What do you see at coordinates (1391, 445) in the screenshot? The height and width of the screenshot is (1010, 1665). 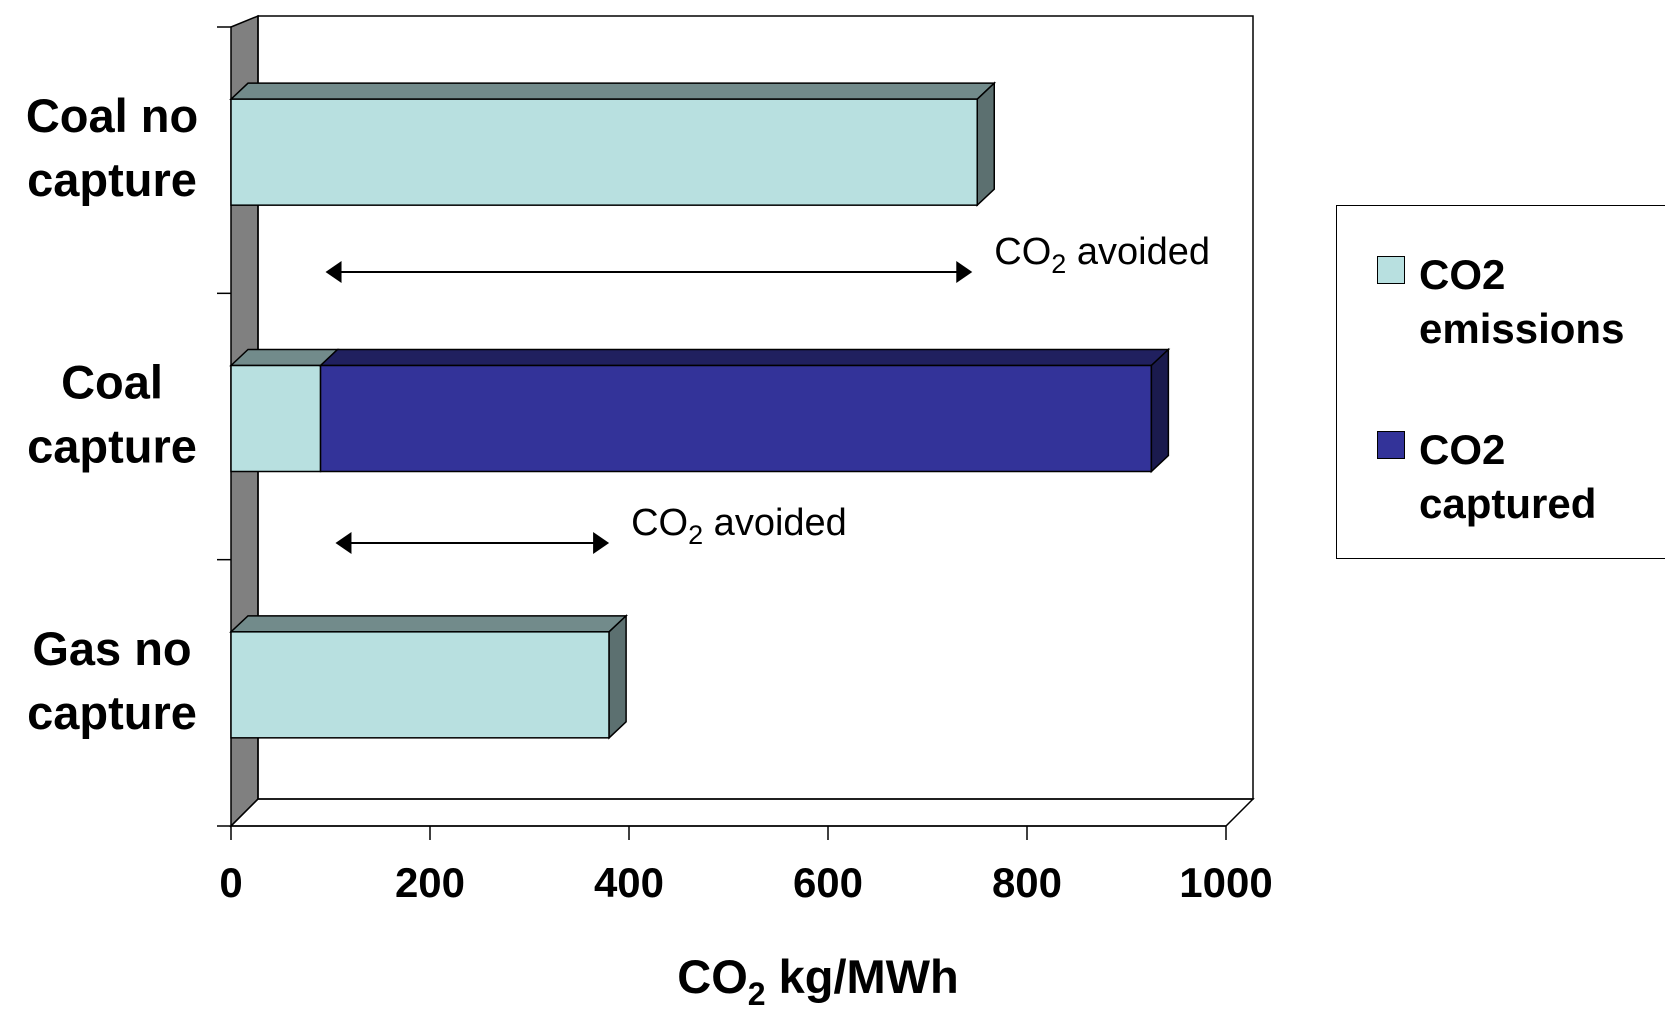 I see `legend-swatch-co2-captured` at bounding box center [1391, 445].